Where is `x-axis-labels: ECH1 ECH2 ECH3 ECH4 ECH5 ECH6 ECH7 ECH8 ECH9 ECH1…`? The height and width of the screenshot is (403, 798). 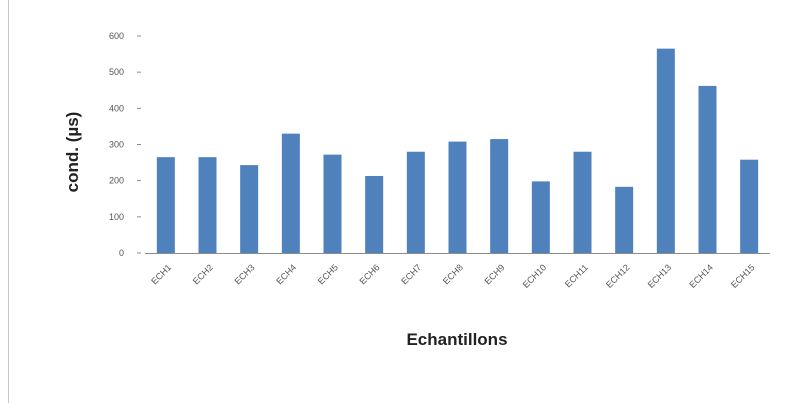
x-axis-labels: ECH1 ECH2 ECH3 ECH4 ECH5 ECH6 ECH7 ECH8 ECH9 ECH1… is located at coordinates (452, 276).